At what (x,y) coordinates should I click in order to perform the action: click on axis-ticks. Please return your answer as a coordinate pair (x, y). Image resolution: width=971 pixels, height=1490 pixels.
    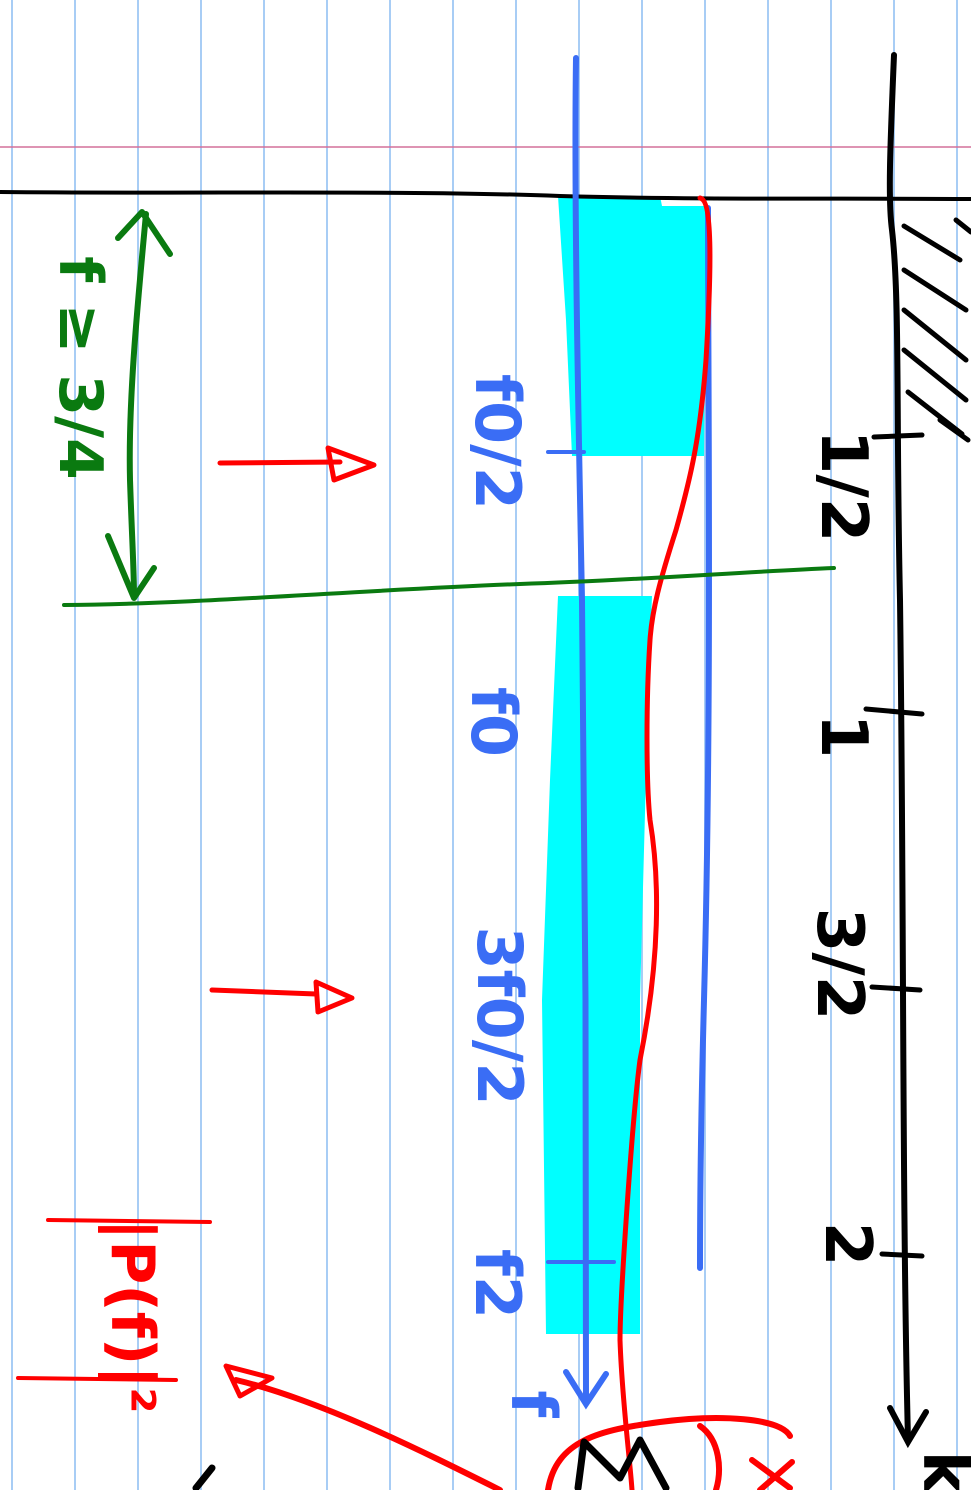
    Looking at the image, I should click on (894, 845).